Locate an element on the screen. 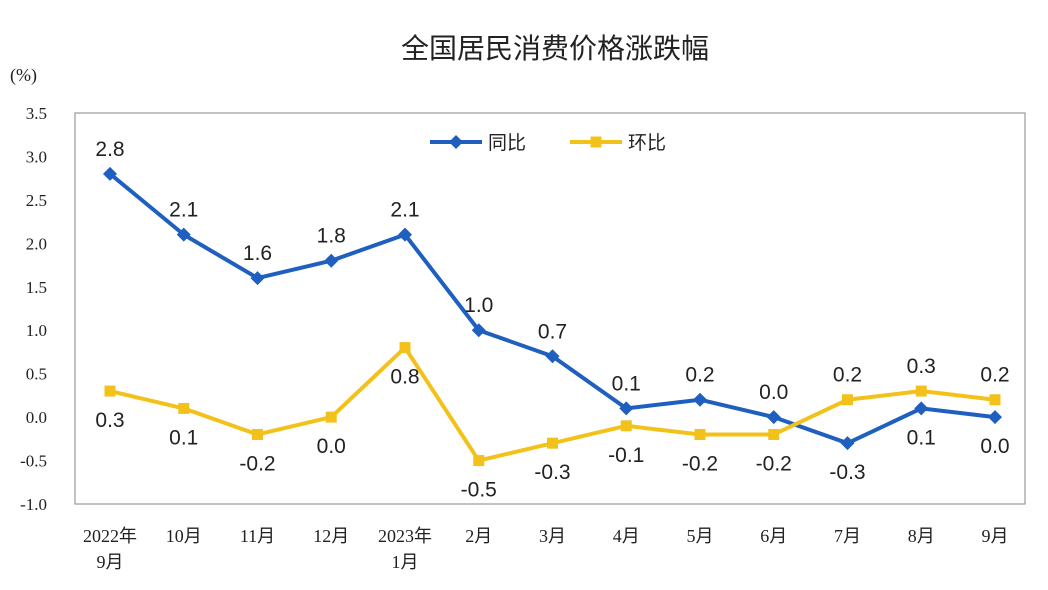  x-tick-label: 2月 is located at coordinates (478, 536).